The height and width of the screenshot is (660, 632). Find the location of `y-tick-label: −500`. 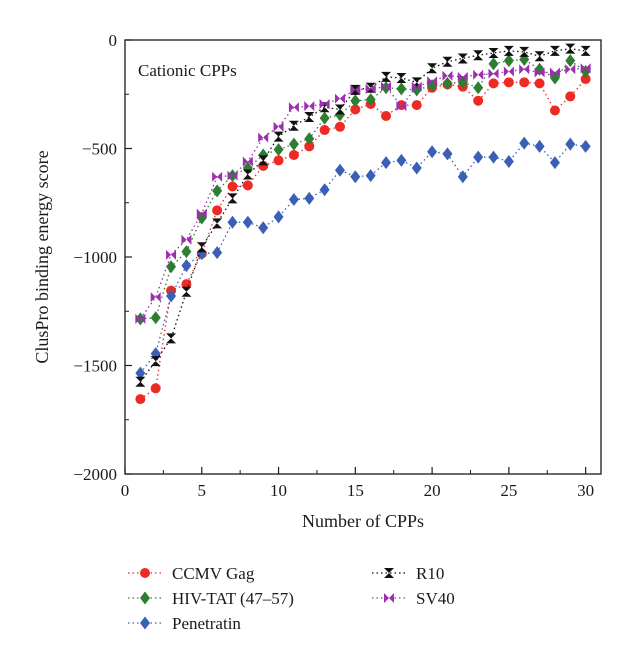

y-tick-label: −500 is located at coordinates (99, 149).